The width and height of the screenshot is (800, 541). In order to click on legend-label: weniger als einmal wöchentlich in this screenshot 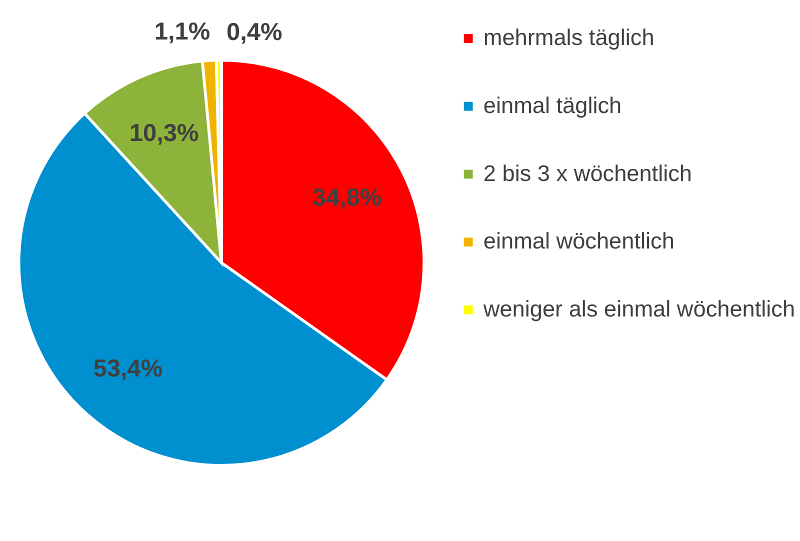, I will do `click(639, 309)`.